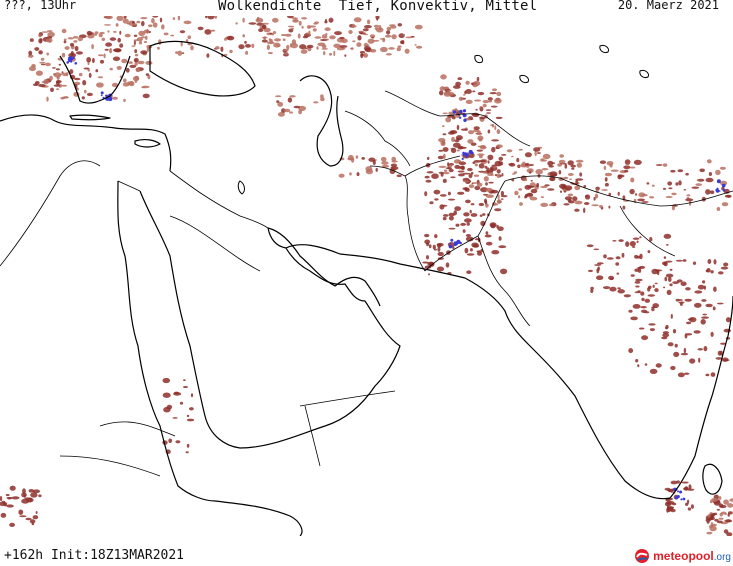 The height and width of the screenshot is (566, 733). What do you see at coordinates (668, 6) in the screenshot?
I see `forecast-date: 20. Maerz 2021` at bounding box center [668, 6].